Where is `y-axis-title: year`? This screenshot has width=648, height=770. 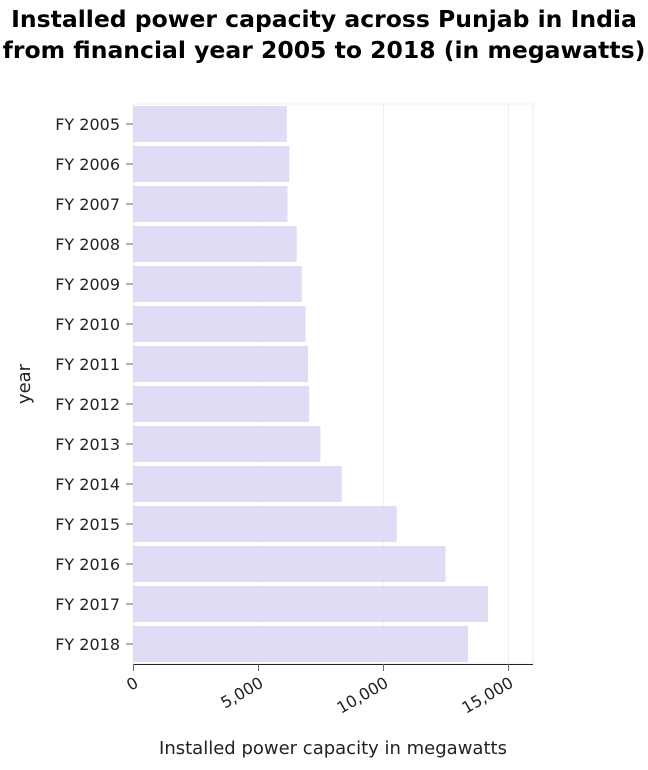
y-axis-title: year is located at coordinates (24, 383).